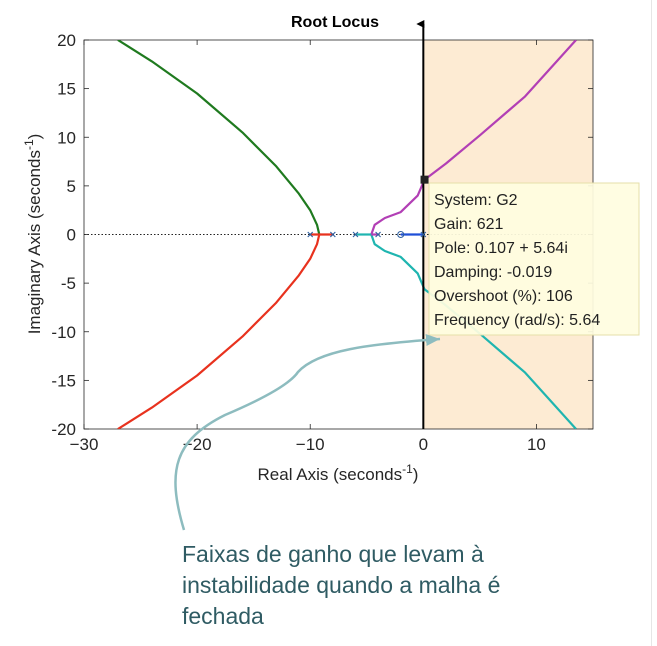 The image size is (657, 646). What do you see at coordinates (416, 474) in the screenshot?
I see `x-axis-label-close: )` at bounding box center [416, 474].